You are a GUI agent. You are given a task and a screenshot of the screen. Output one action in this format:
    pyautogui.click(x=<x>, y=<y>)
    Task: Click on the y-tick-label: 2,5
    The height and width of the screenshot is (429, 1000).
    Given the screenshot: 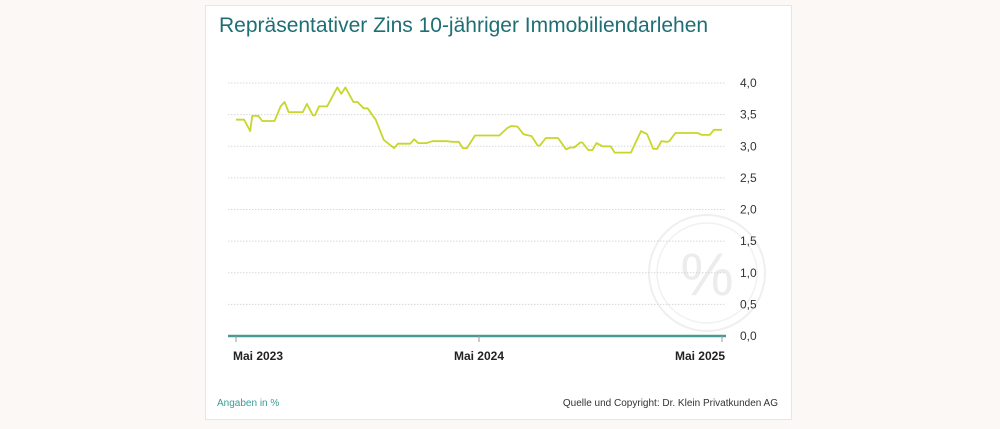 What is the action you would take?
    pyautogui.click(x=748, y=178)
    